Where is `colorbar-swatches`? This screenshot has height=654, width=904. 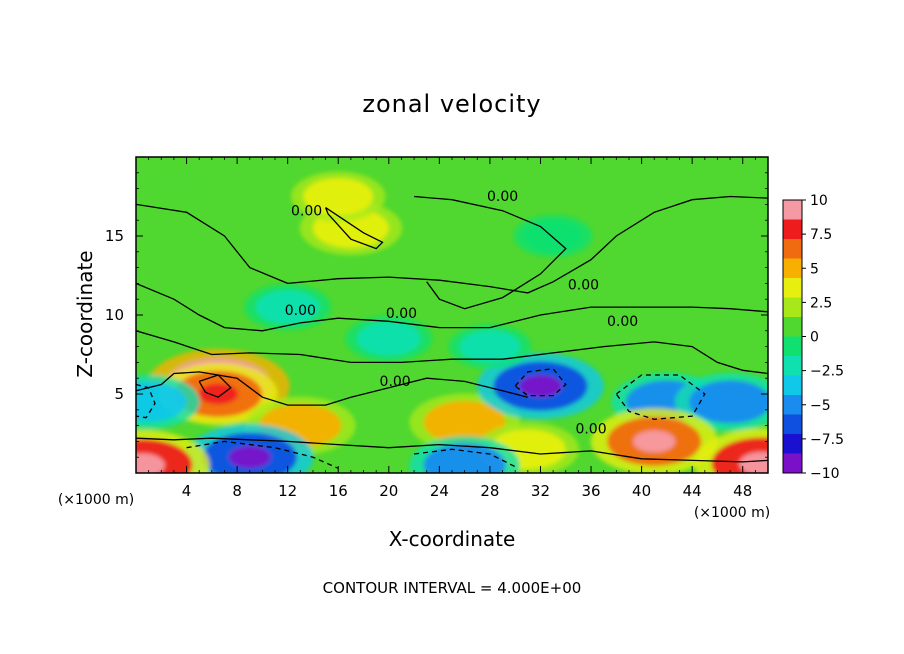 colorbar-swatches is located at coordinates (792, 337).